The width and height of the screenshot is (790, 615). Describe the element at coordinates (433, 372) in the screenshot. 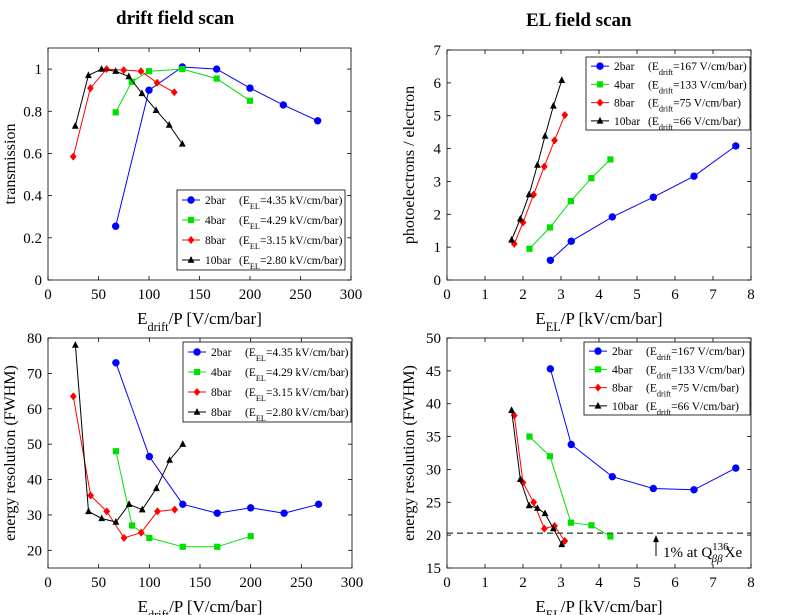

I see `y-tick-label: 45` at that location.